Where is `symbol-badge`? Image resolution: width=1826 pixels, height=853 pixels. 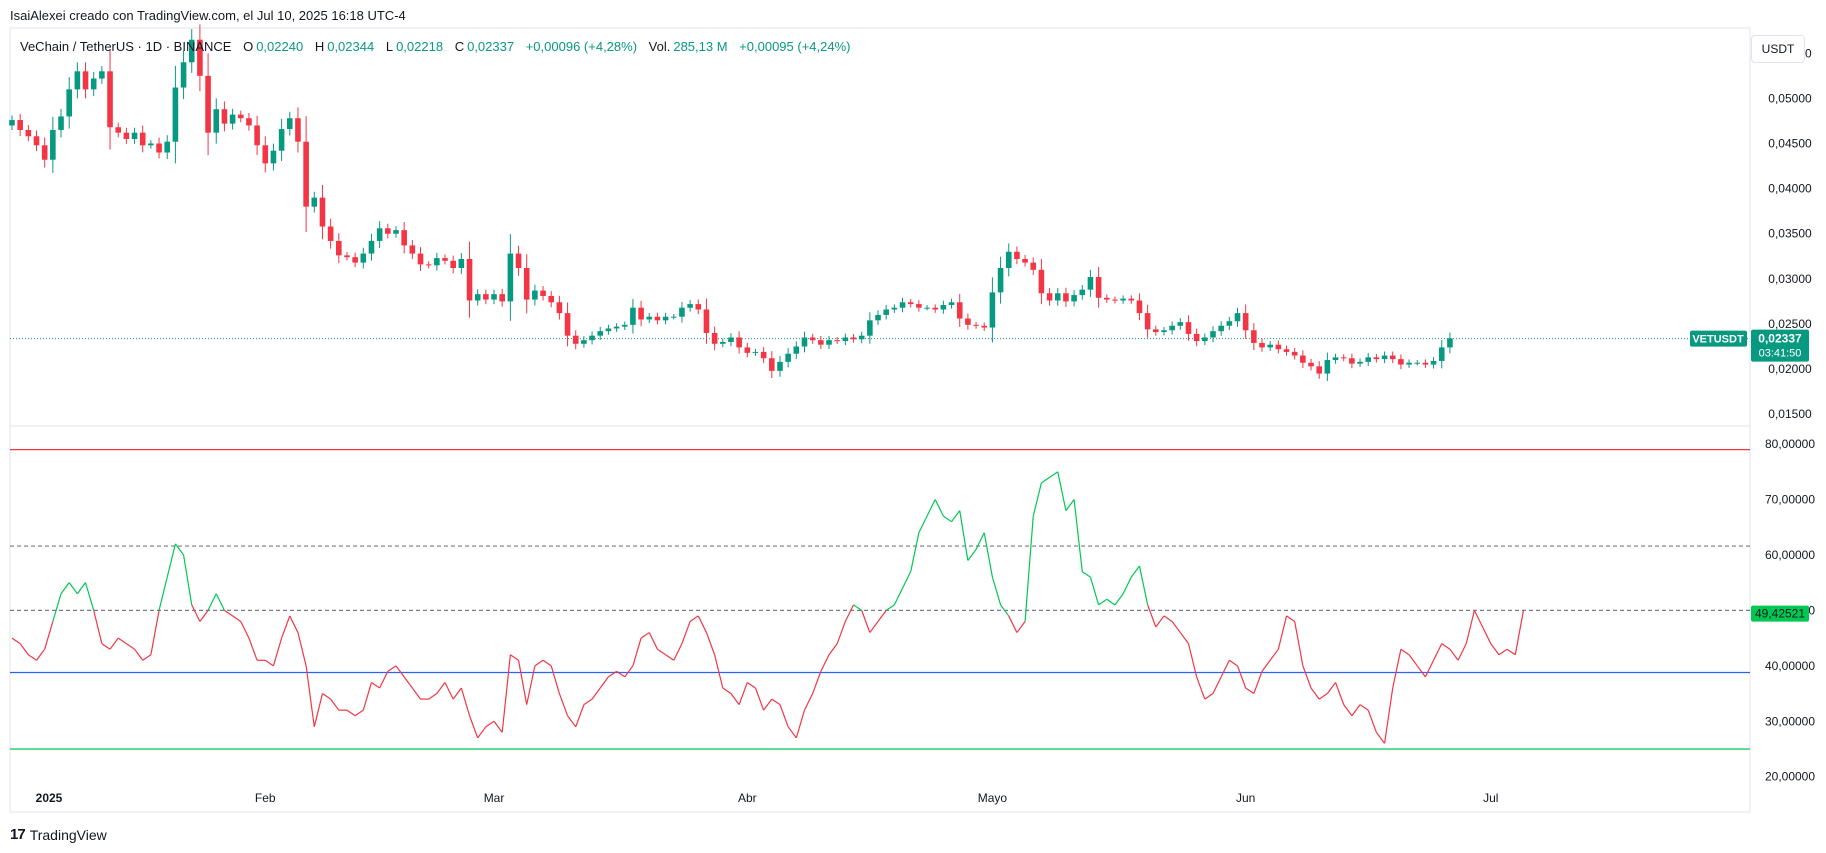
symbol-badge is located at coordinates (1718, 338).